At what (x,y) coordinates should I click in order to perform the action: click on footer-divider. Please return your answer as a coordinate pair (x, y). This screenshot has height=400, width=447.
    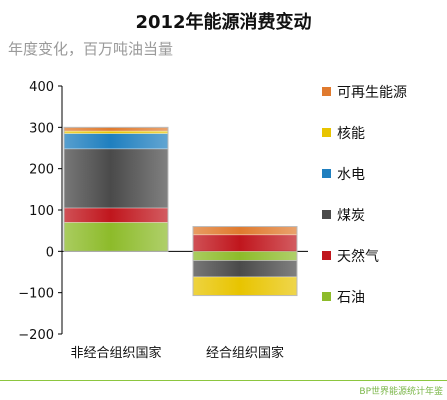
    Looking at the image, I should click on (223, 380).